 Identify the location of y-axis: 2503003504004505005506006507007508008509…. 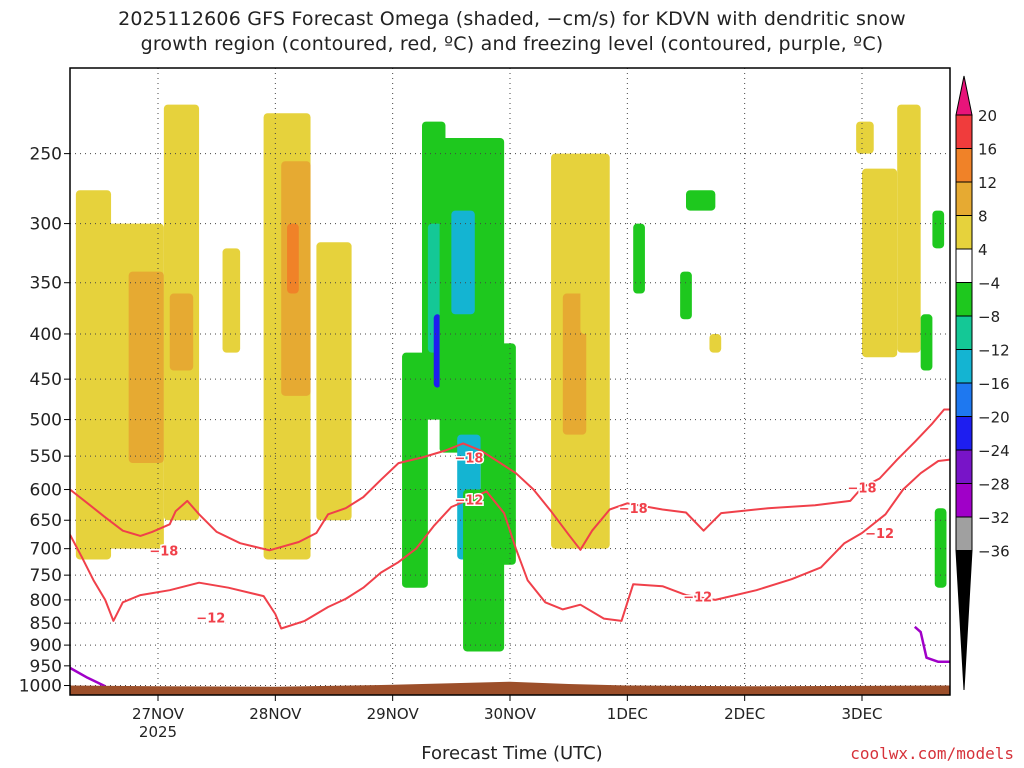
(44, 421).